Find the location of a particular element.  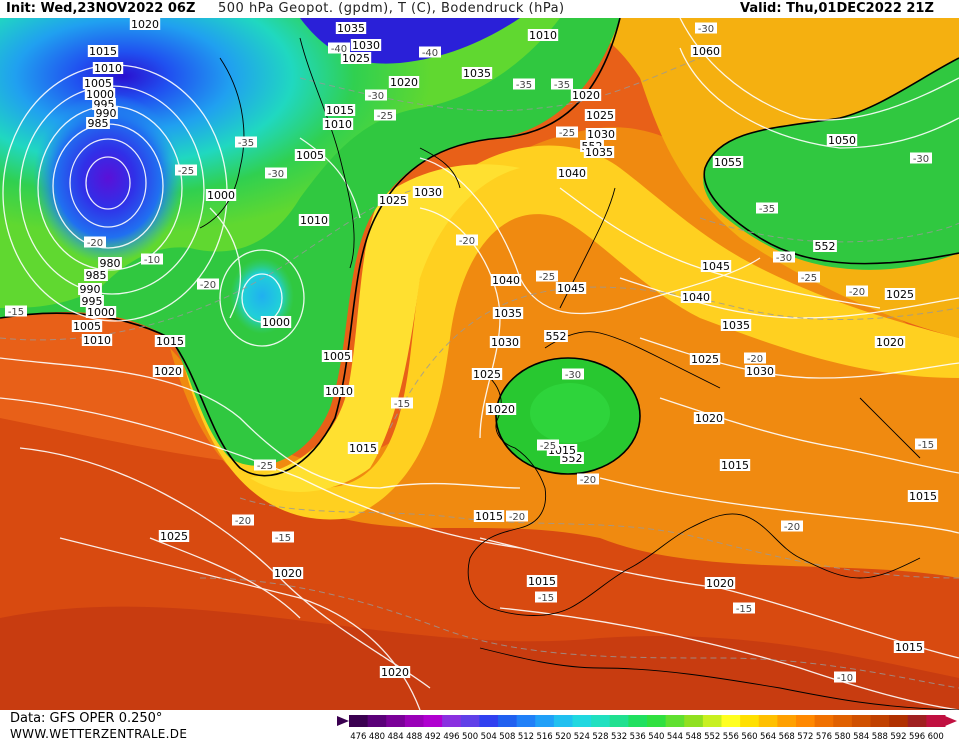

isobar-label-text: 1010 is located at coordinates (543, 35).